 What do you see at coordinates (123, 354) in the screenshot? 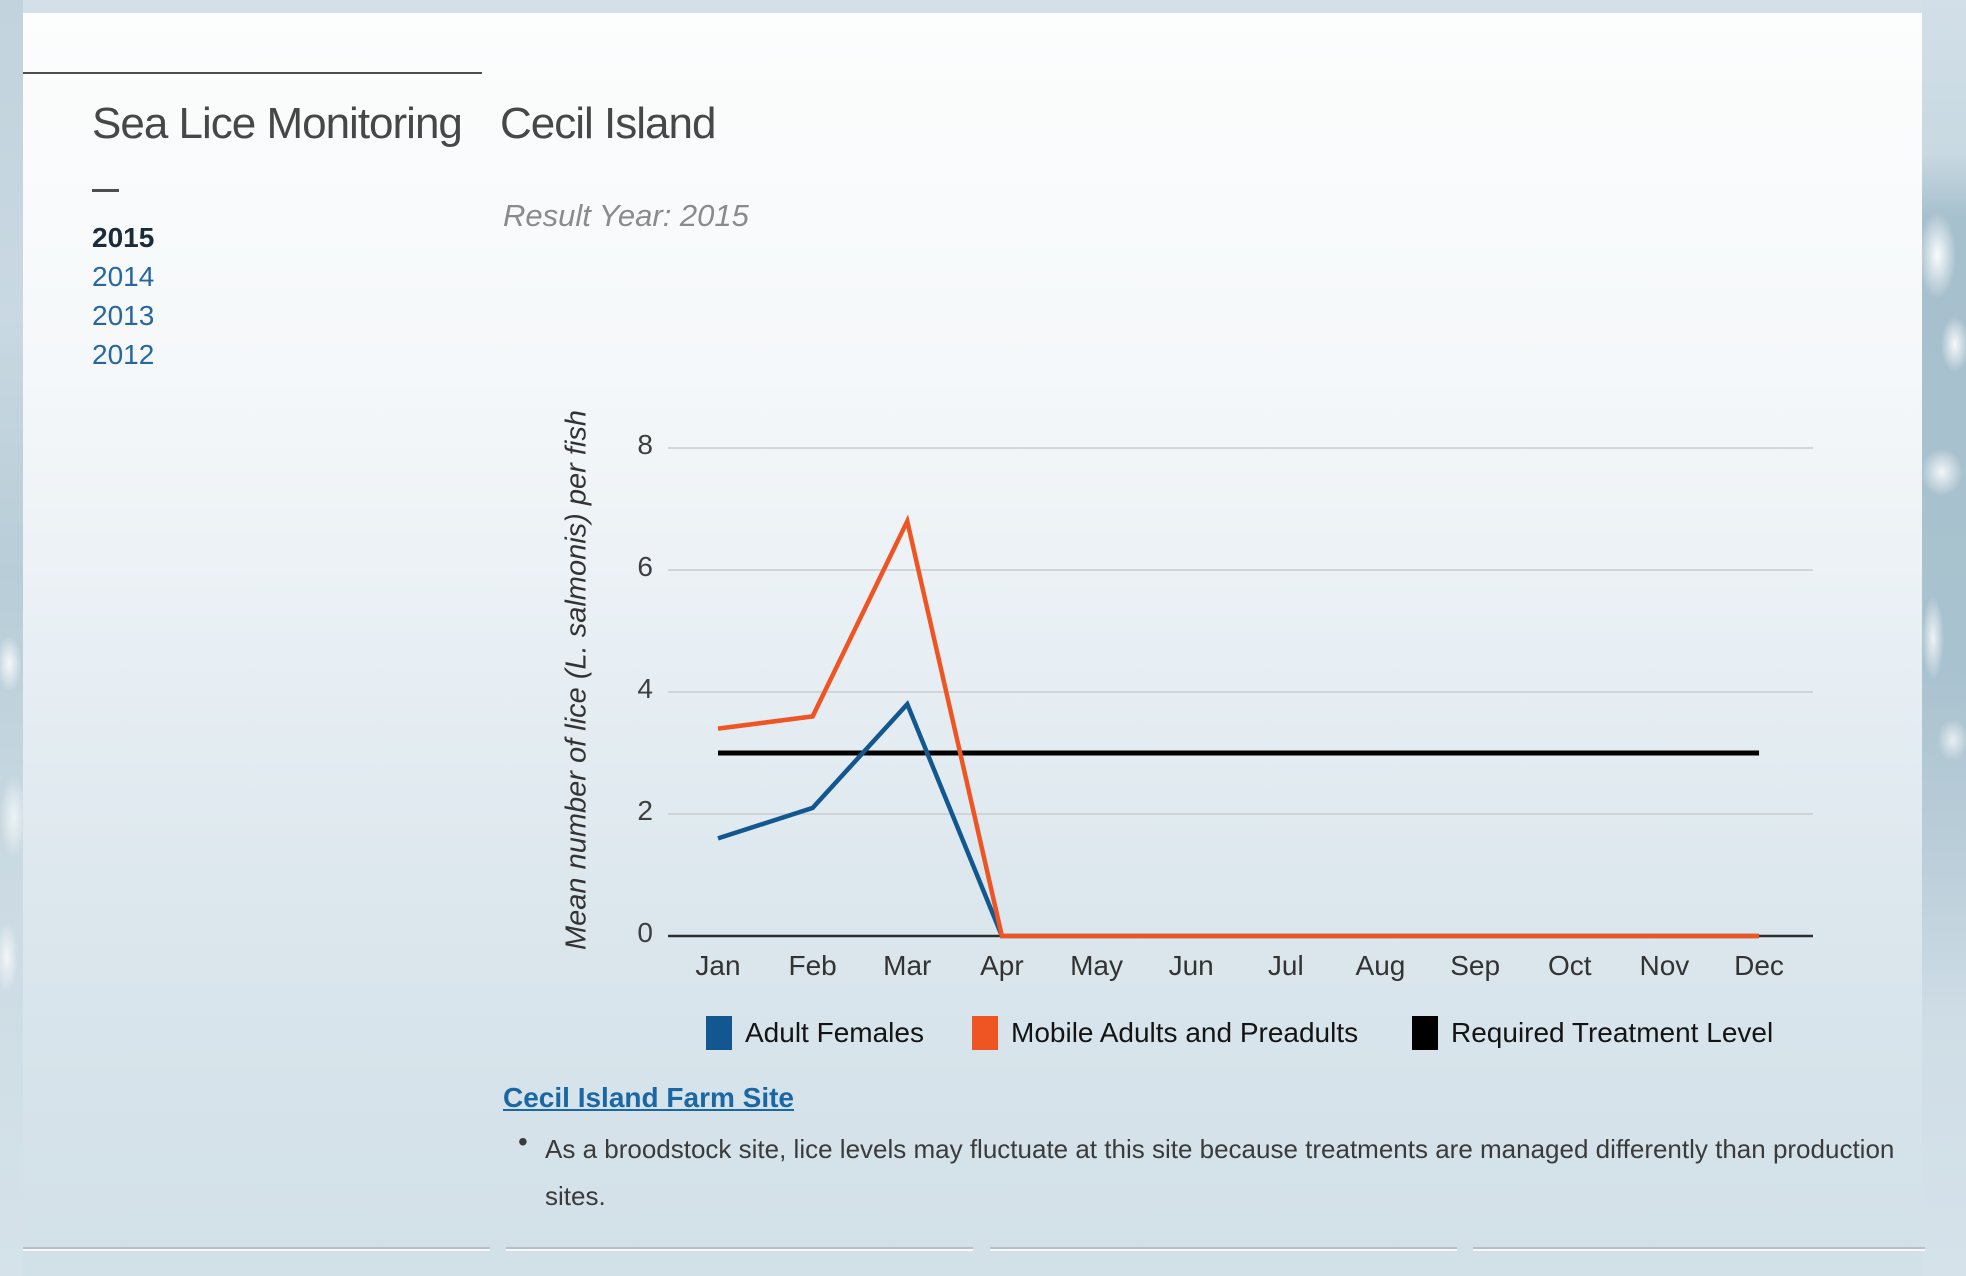
I see `year-link-2012: 2012` at bounding box center [123, 354].